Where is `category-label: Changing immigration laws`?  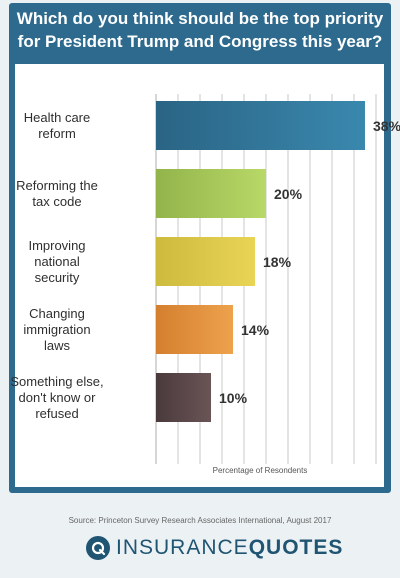 category-label: Changing immigration laws is located at coordinates (57, 330).